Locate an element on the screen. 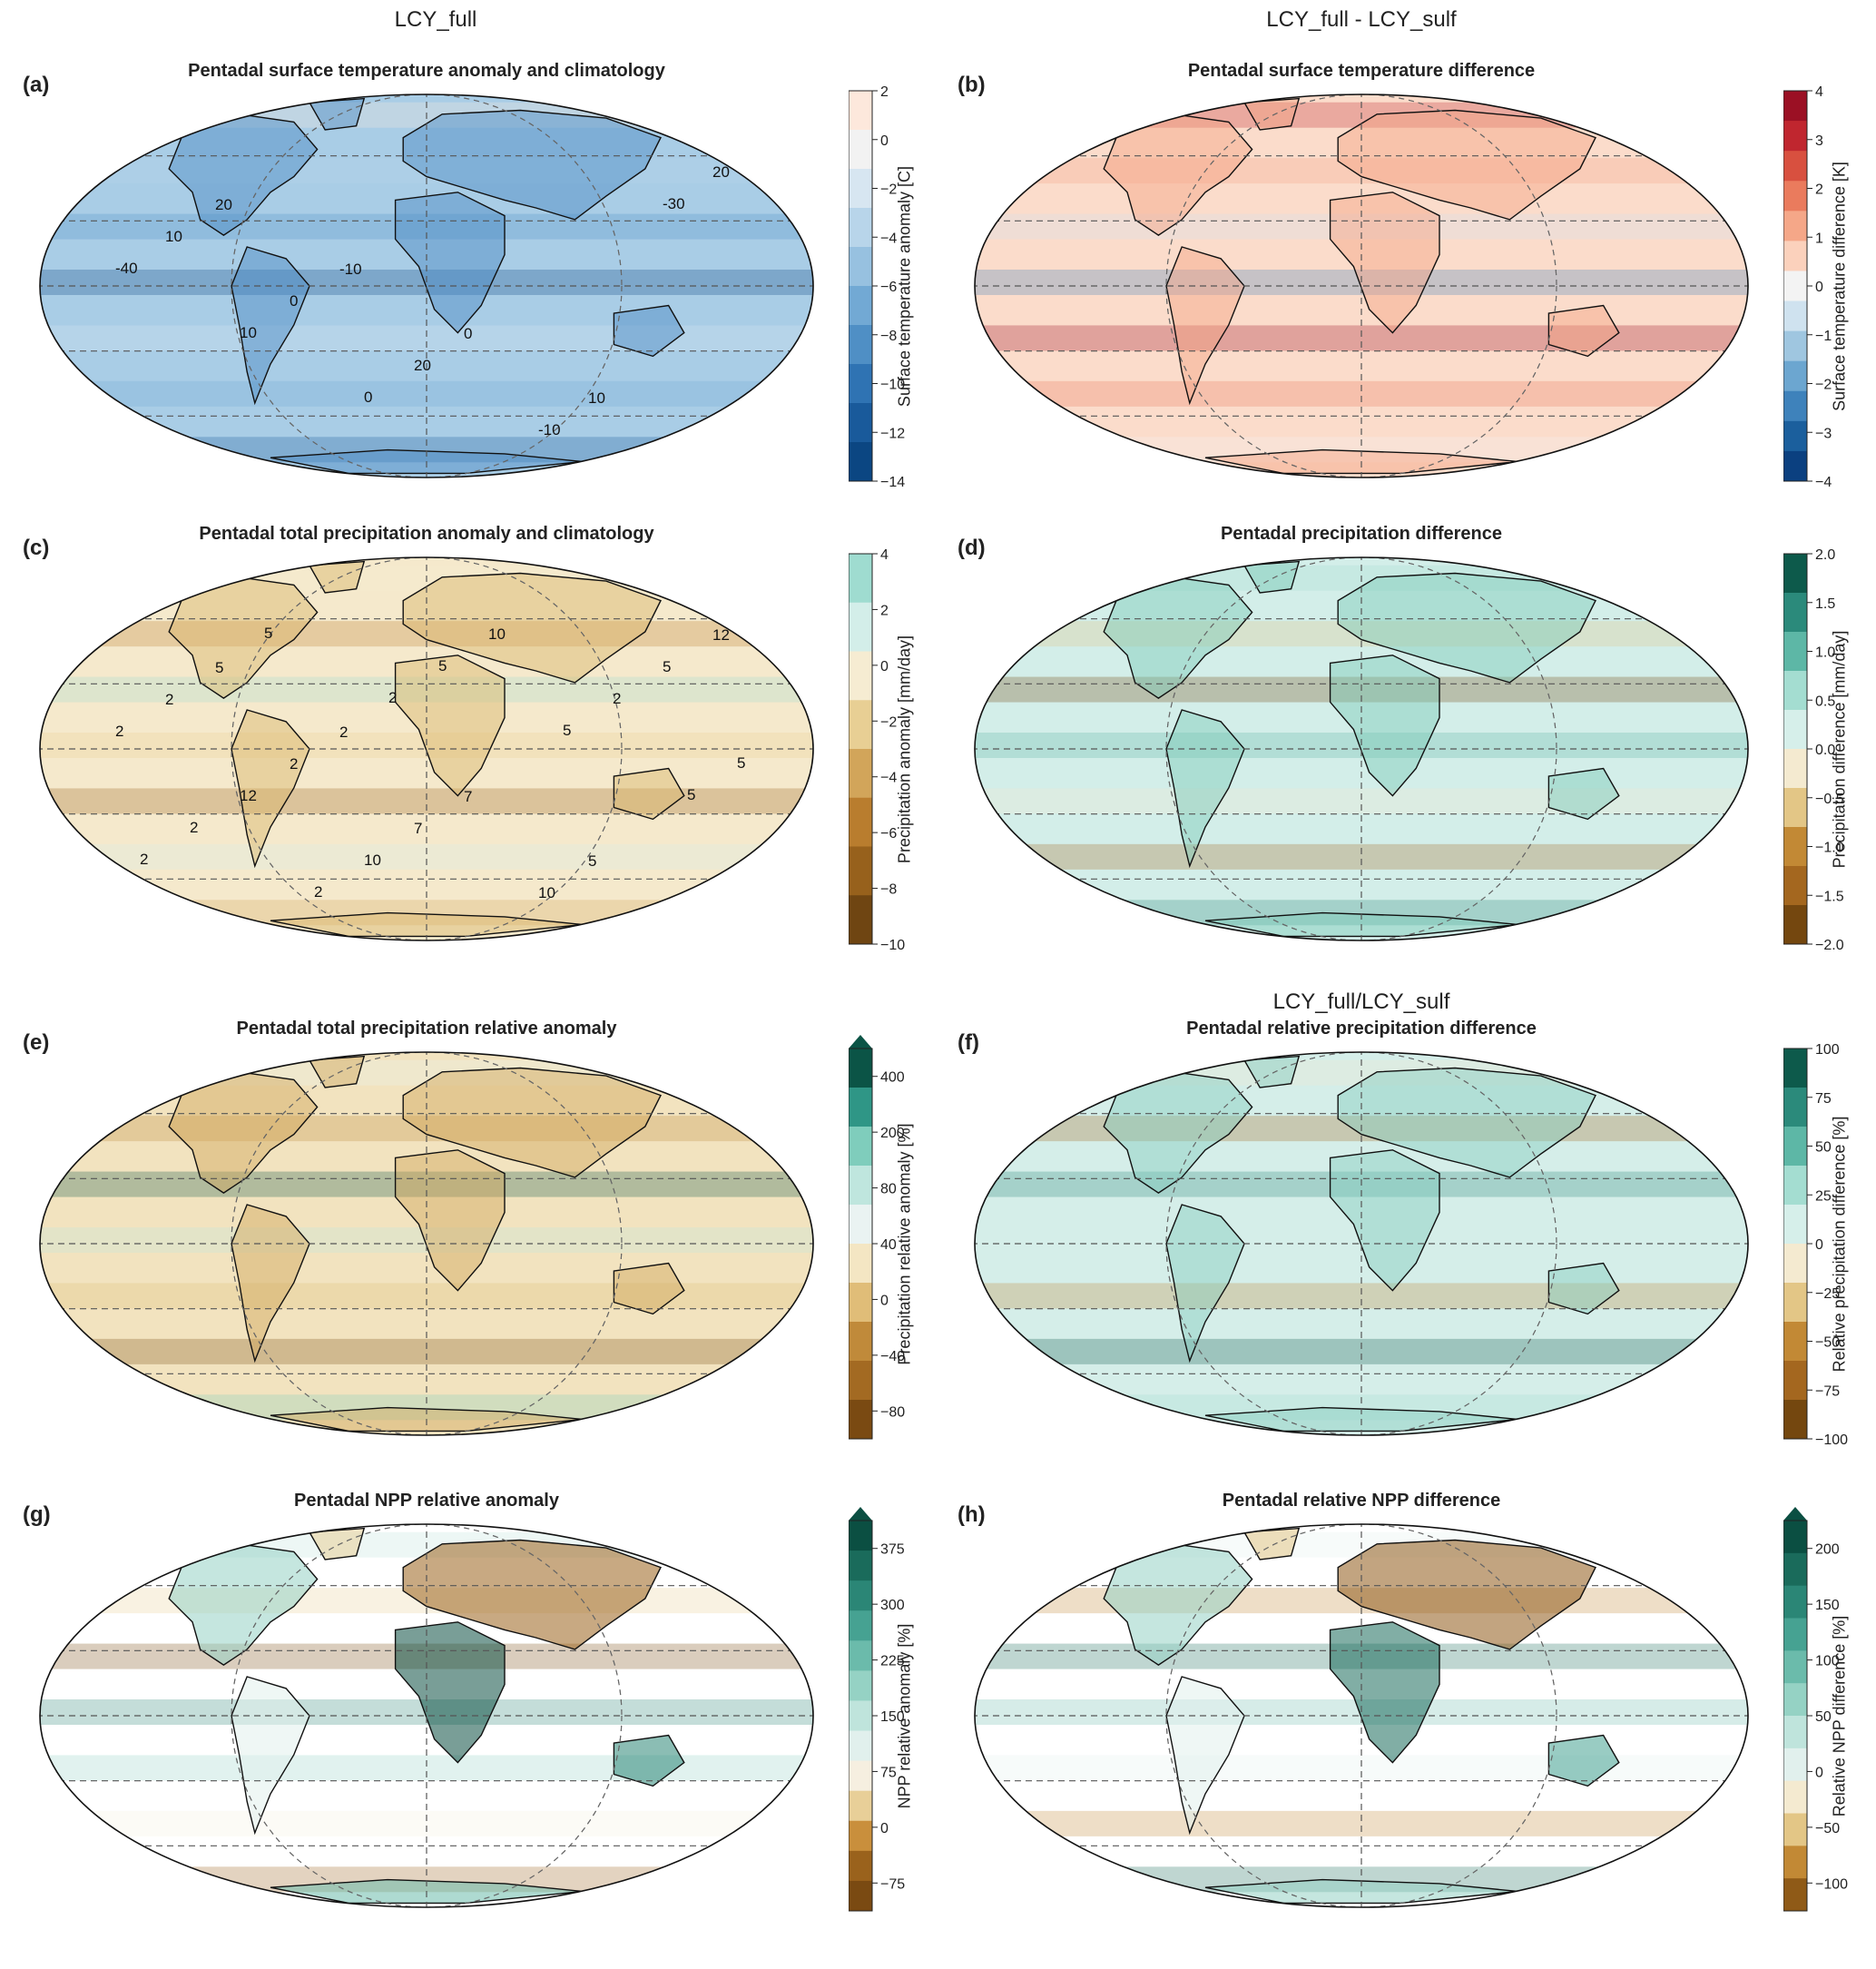  contour-label: -10 is located at coordinates (351, 269).